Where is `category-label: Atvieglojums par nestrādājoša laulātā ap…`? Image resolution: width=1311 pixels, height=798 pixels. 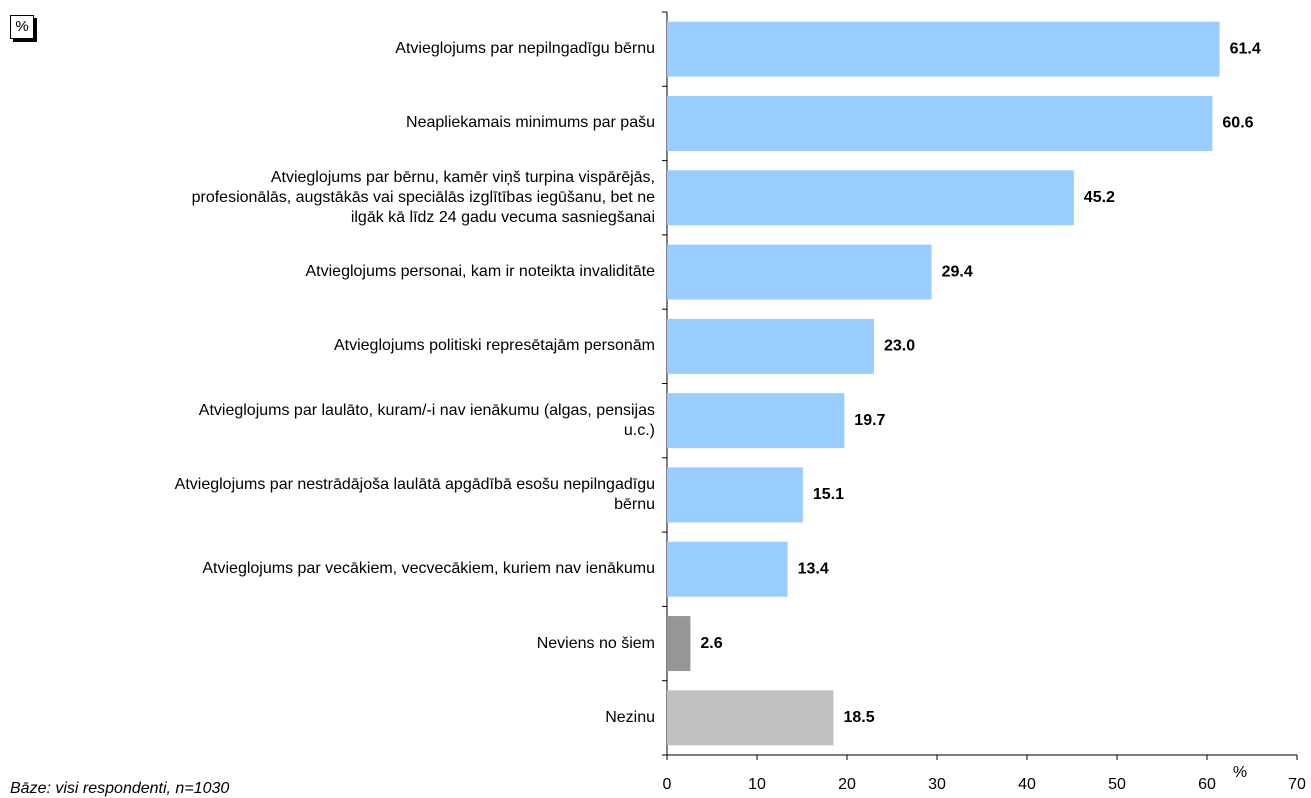
category-label: Atvieglojums par nestrādājoša laulātā ap… is located at coordinates (414, 494).